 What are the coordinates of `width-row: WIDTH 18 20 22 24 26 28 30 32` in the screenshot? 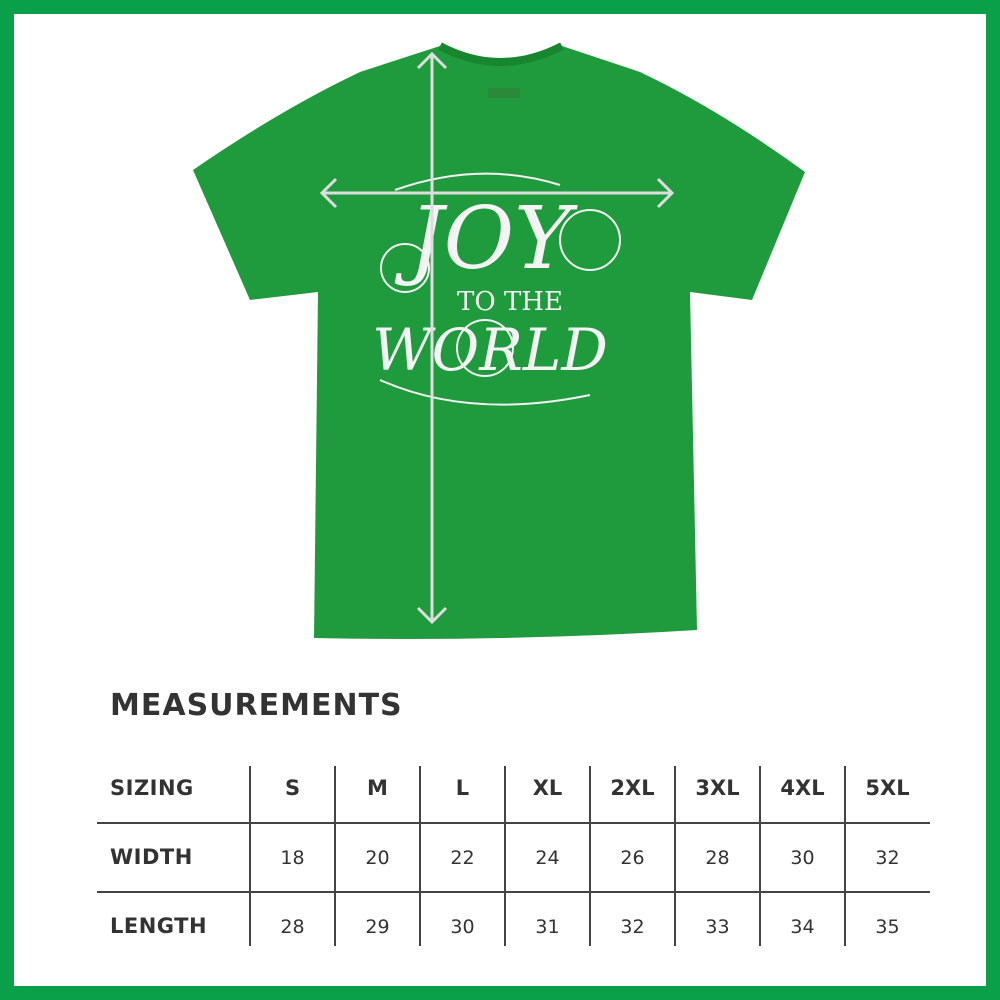 It's located at (513, 857).